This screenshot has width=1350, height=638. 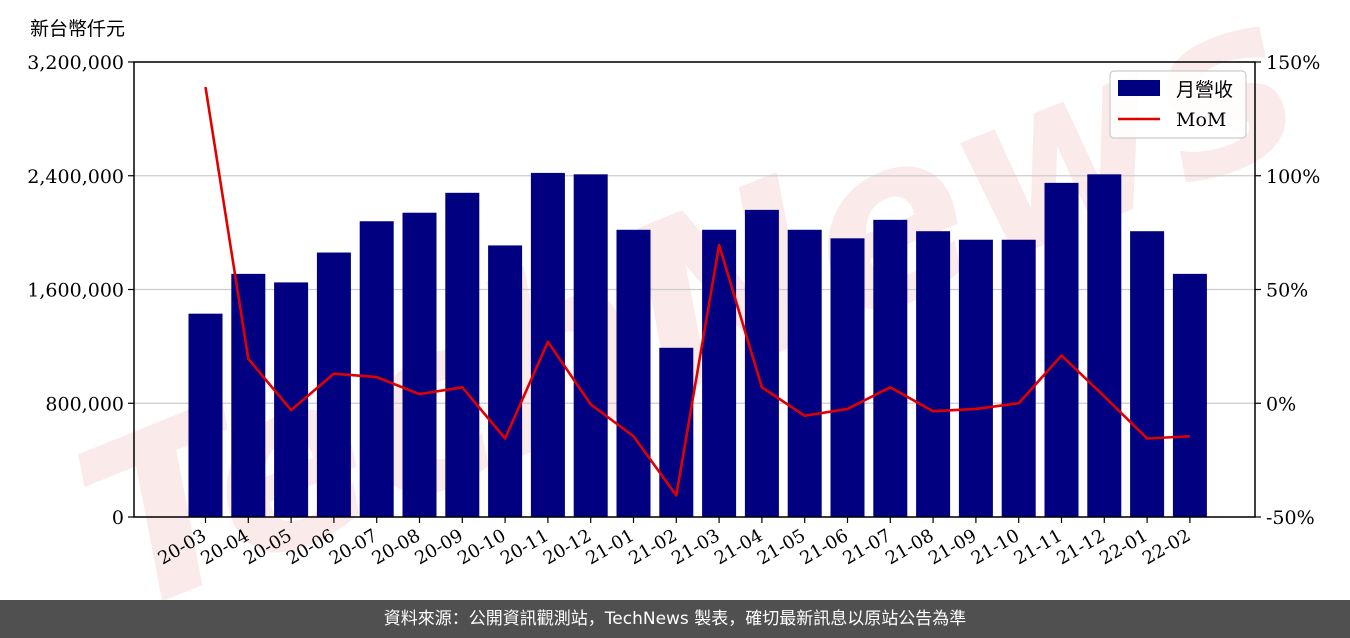 I want to click on x-tick-label: 21-08, so click(x=909, y=547).